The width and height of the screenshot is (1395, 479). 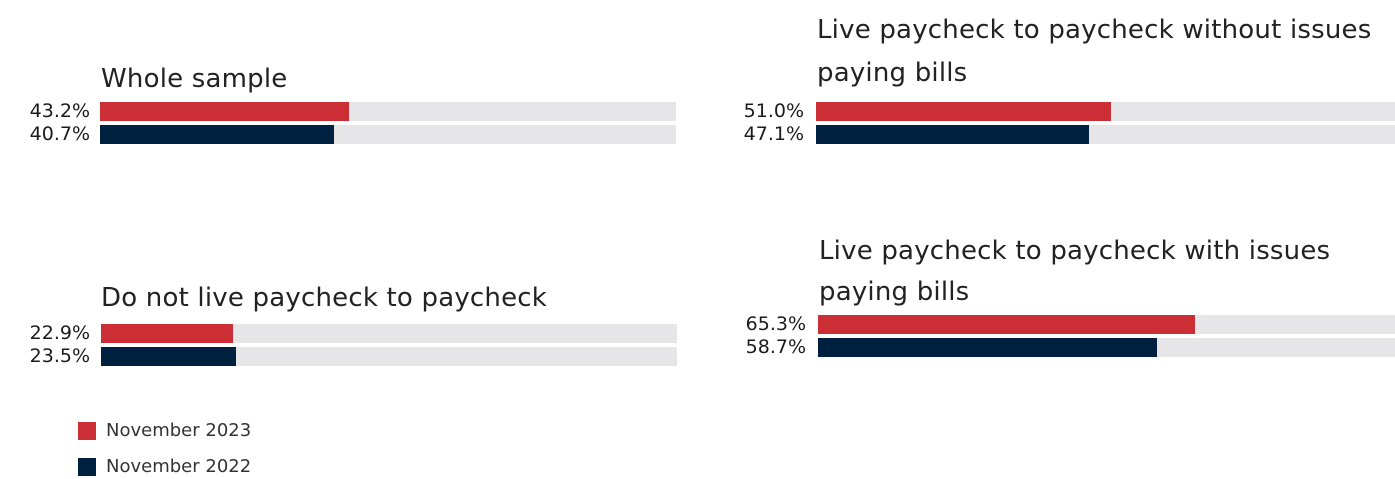 What do you see at coordinates (179, 466) in the screenshot?
I see `legend-label: November 2022` at bounding box center [179, 466].